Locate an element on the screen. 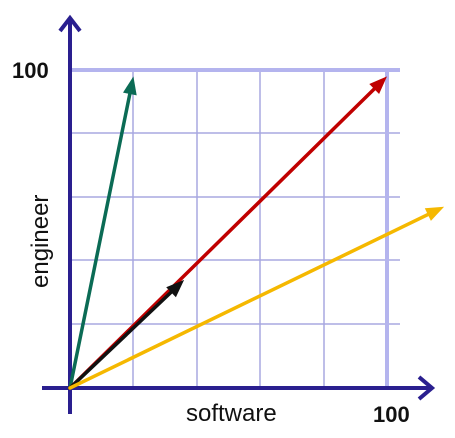 This screenshot has height=438, width=455. vector-green is located at coordinates (102, 233).